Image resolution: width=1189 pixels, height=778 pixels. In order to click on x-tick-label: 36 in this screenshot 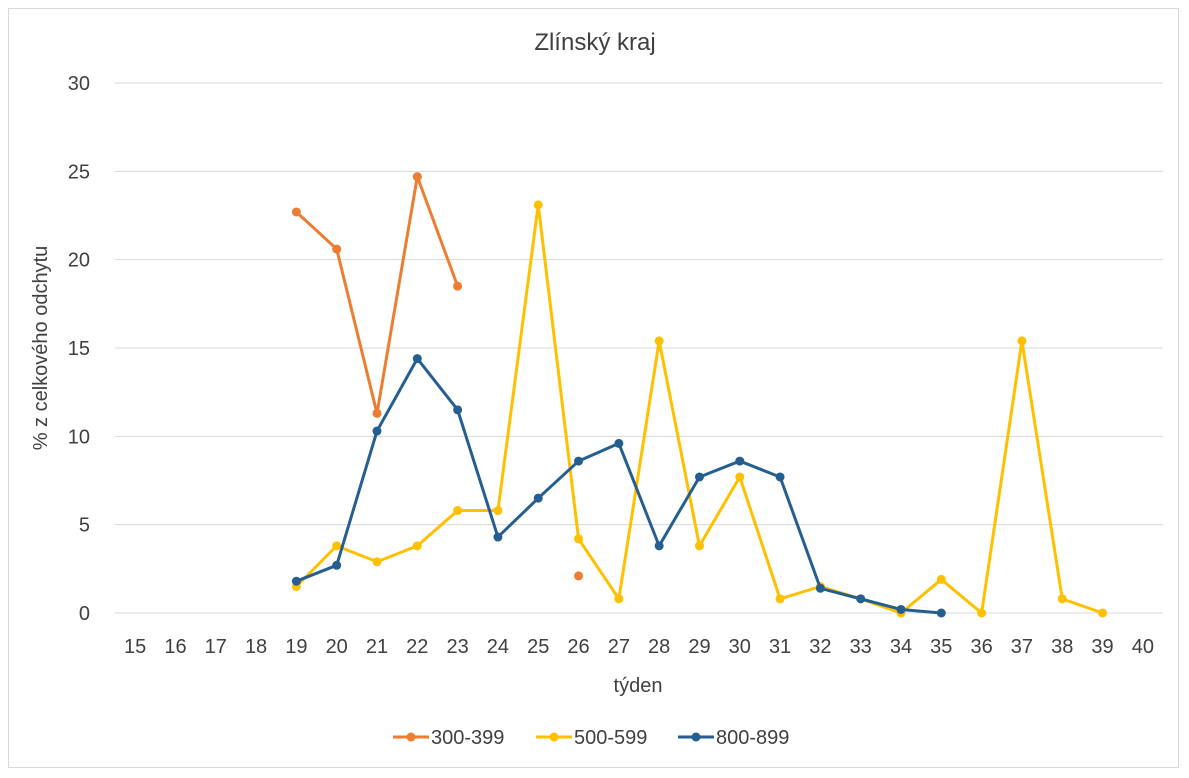, I will do `click(981, 647)`.